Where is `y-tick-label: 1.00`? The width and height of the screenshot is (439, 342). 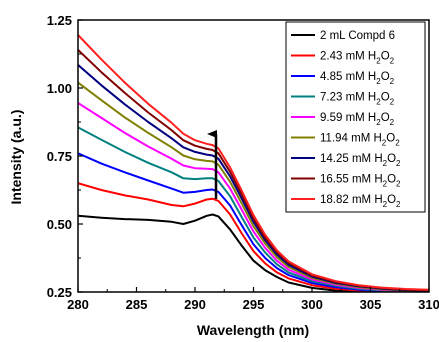
y-tick-label: 1.00 is located at coordinates (59, 88).